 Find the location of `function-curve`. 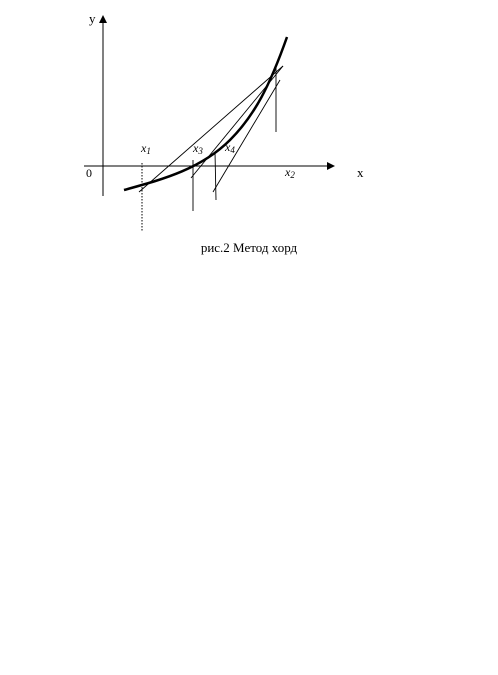

function-curve is located at coordinates (205, 113).